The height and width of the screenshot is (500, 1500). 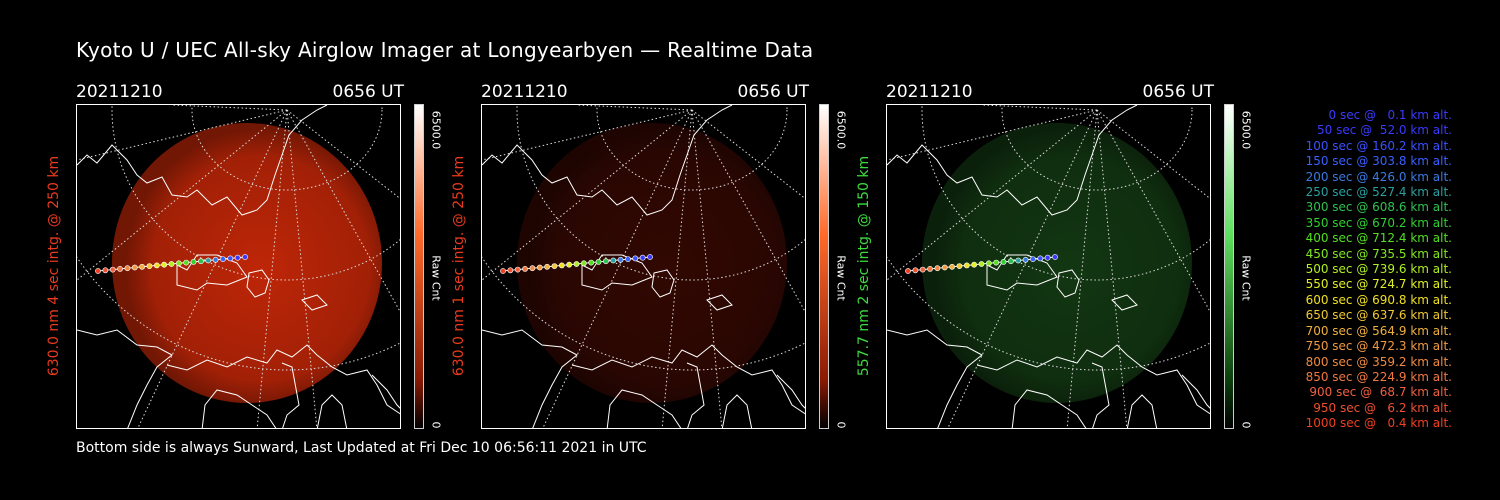 I want to click on legend-row: 400 sec @ 712.4 km alt., so click(x=1378, y=238).